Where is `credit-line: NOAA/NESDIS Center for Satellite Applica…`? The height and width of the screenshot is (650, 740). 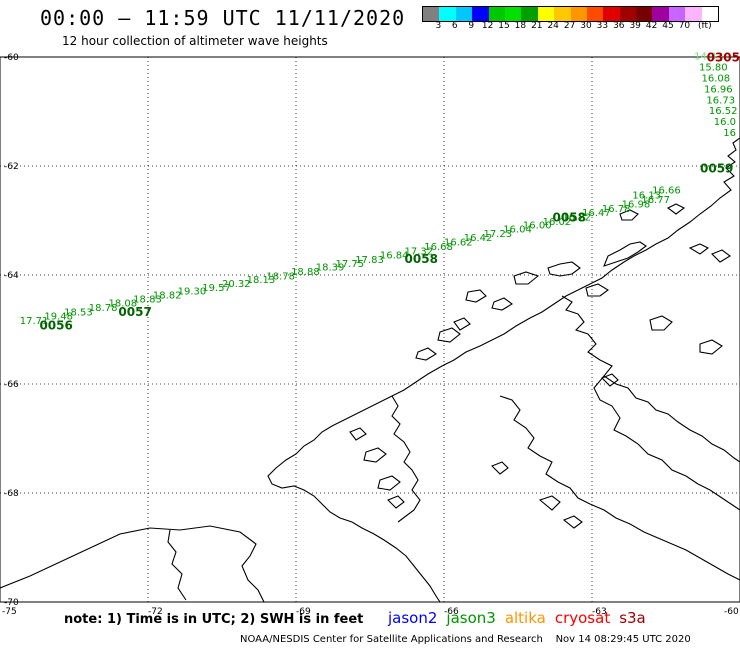
credit-line: NOAA/NESDIS Center for Satellite Applica… is located at coordinates (465, 639).